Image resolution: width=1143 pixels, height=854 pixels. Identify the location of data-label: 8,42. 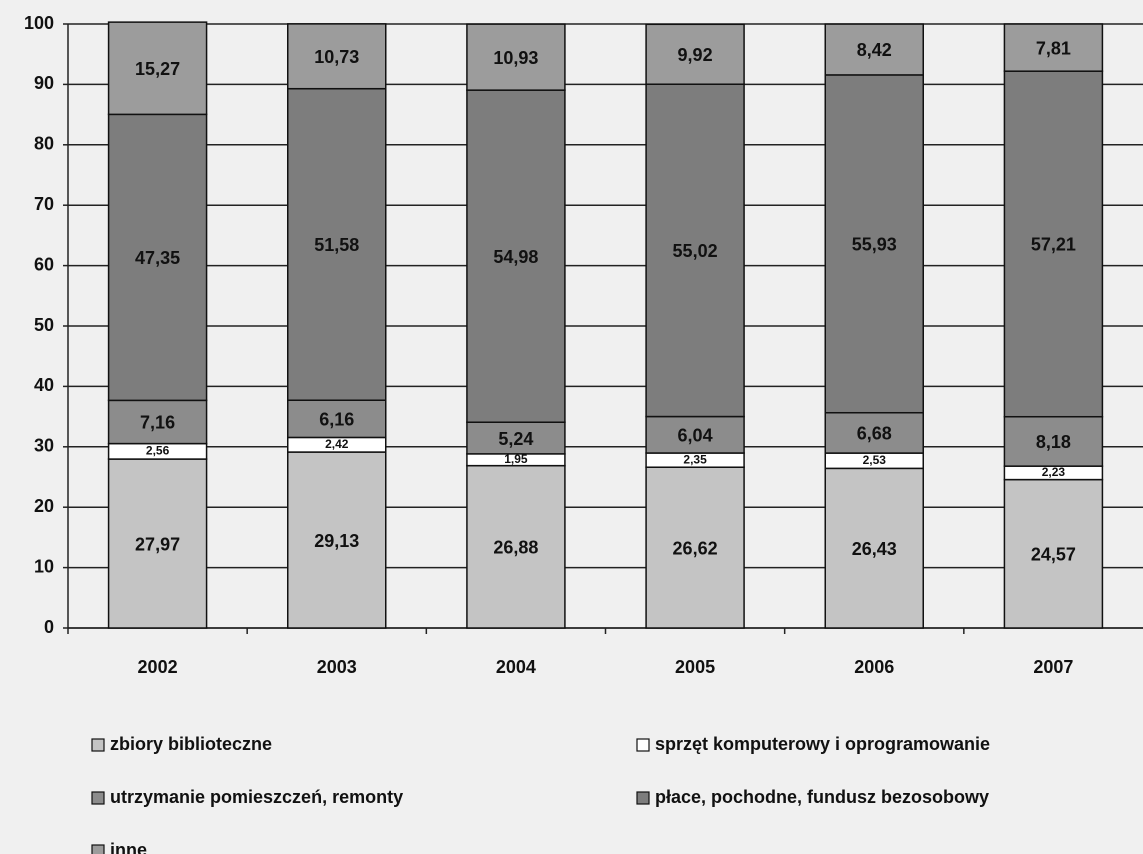
(874, 50).